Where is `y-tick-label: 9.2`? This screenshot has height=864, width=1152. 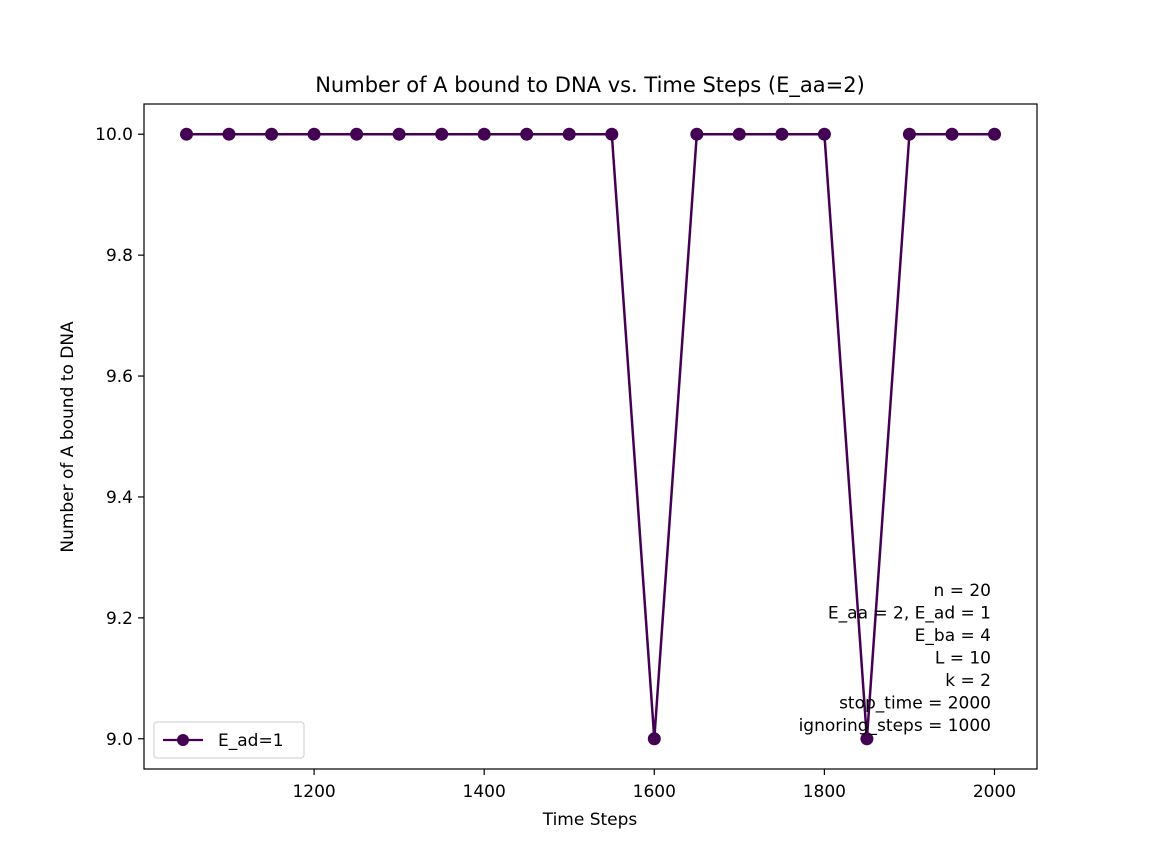 y-tick-label: 9.2 is located at coordinates (119, 619).